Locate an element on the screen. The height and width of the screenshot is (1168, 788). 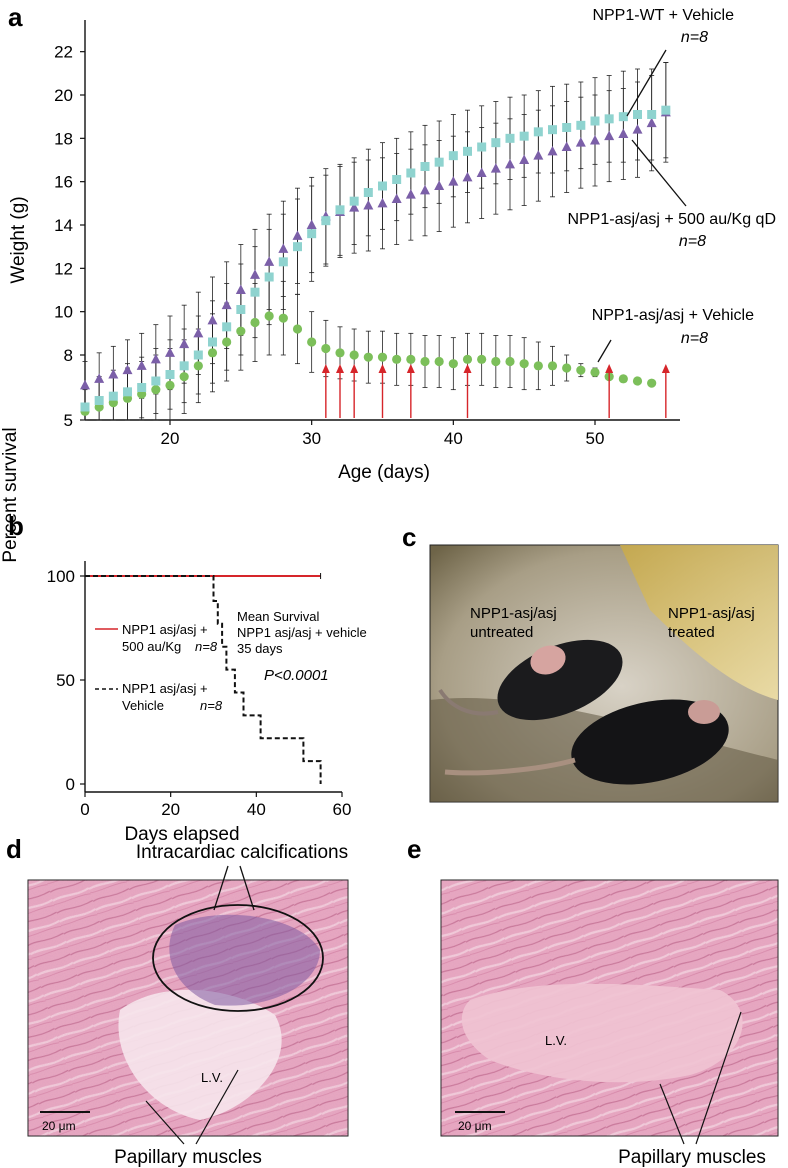
treated-leader-line is located at coordinates (659, 173).